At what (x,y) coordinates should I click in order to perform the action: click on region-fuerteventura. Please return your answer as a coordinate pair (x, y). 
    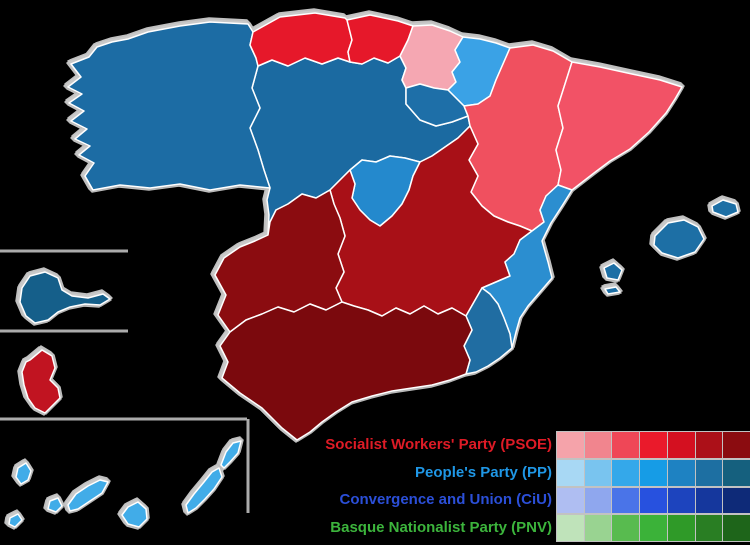
    Looking at the image, I should click on (204, 490).